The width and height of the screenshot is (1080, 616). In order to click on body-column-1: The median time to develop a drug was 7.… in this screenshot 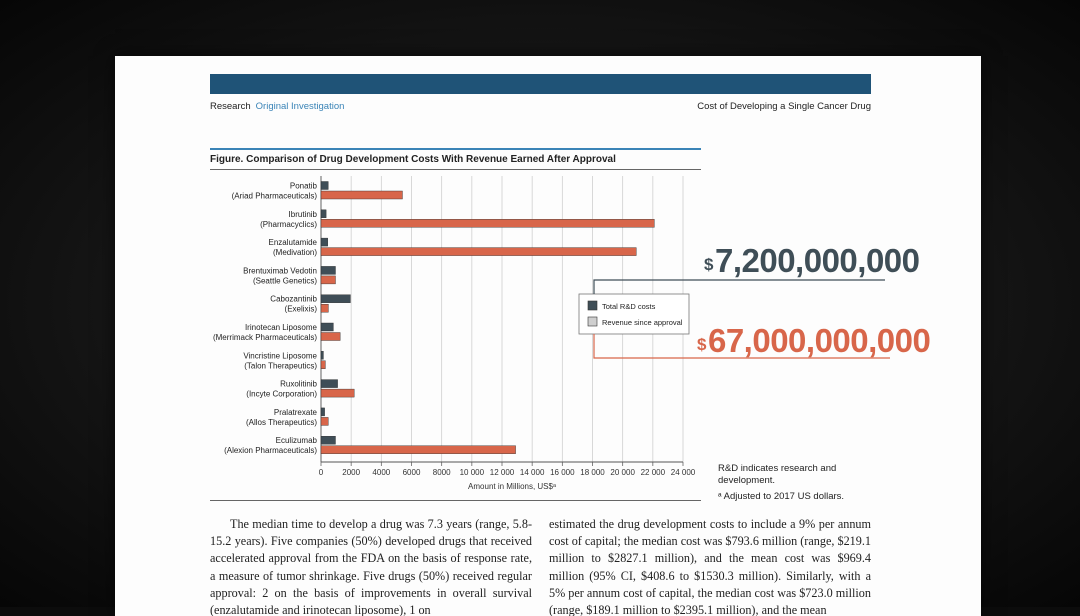, I will do `click(371, 566)`.